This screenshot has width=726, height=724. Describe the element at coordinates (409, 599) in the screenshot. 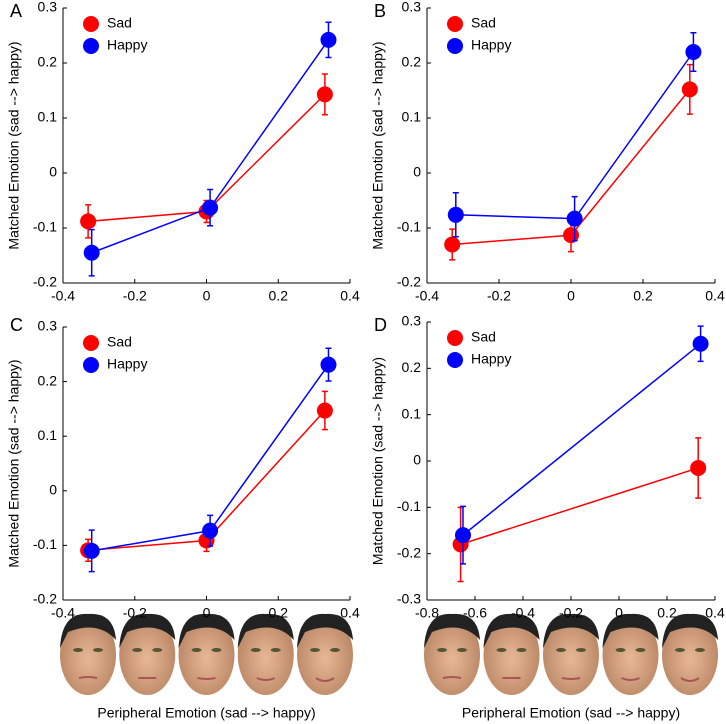

I see `y-tick-label: -0.3` at that location.